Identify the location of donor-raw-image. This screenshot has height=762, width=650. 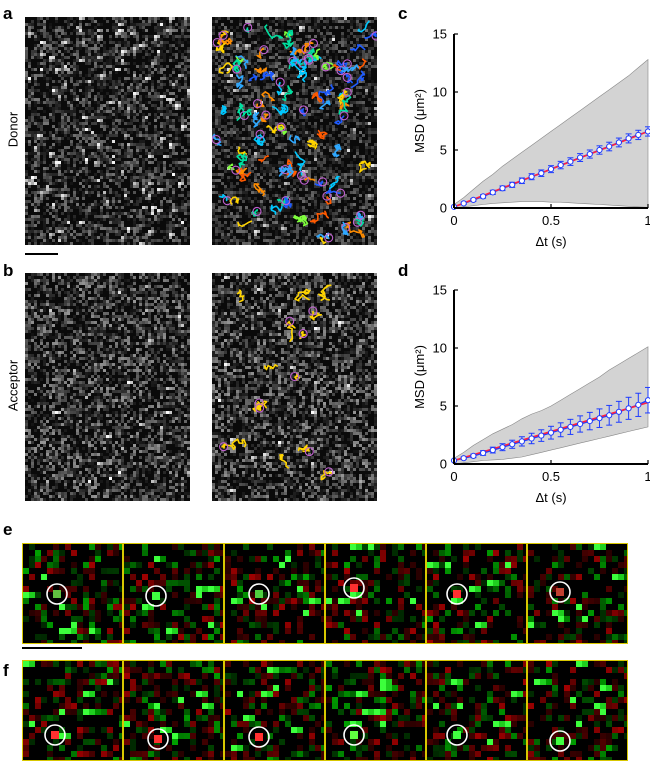
(107, 131).